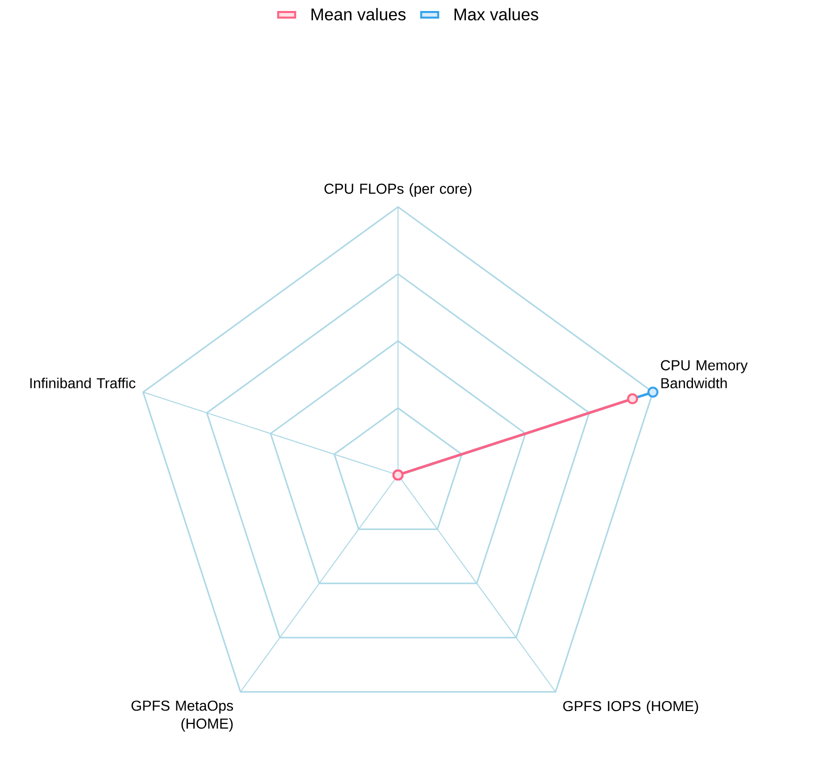 The image size is (818, 757). What do you see at coordinates (630, 707) in the screenshot?
I see `spoke-label: GPFS IOPS (HOME)` at bounding box center [630, 707].